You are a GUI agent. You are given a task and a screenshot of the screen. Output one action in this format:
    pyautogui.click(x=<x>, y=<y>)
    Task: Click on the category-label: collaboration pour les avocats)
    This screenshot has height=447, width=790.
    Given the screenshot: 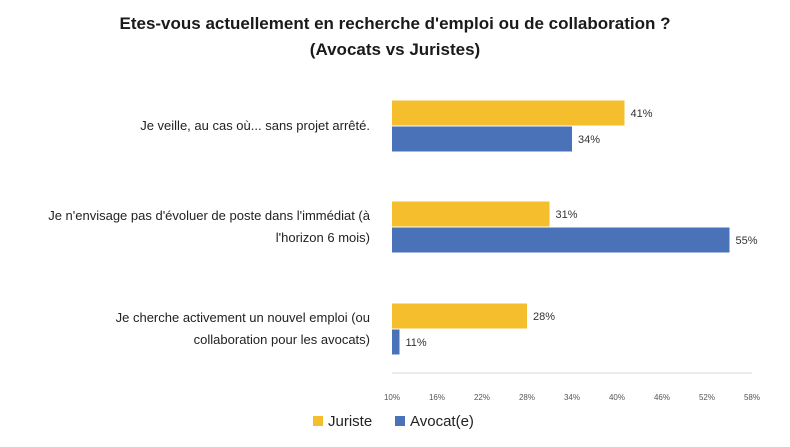 What is the action you would take?
    pyautogui.click(x=282, y=339)
    